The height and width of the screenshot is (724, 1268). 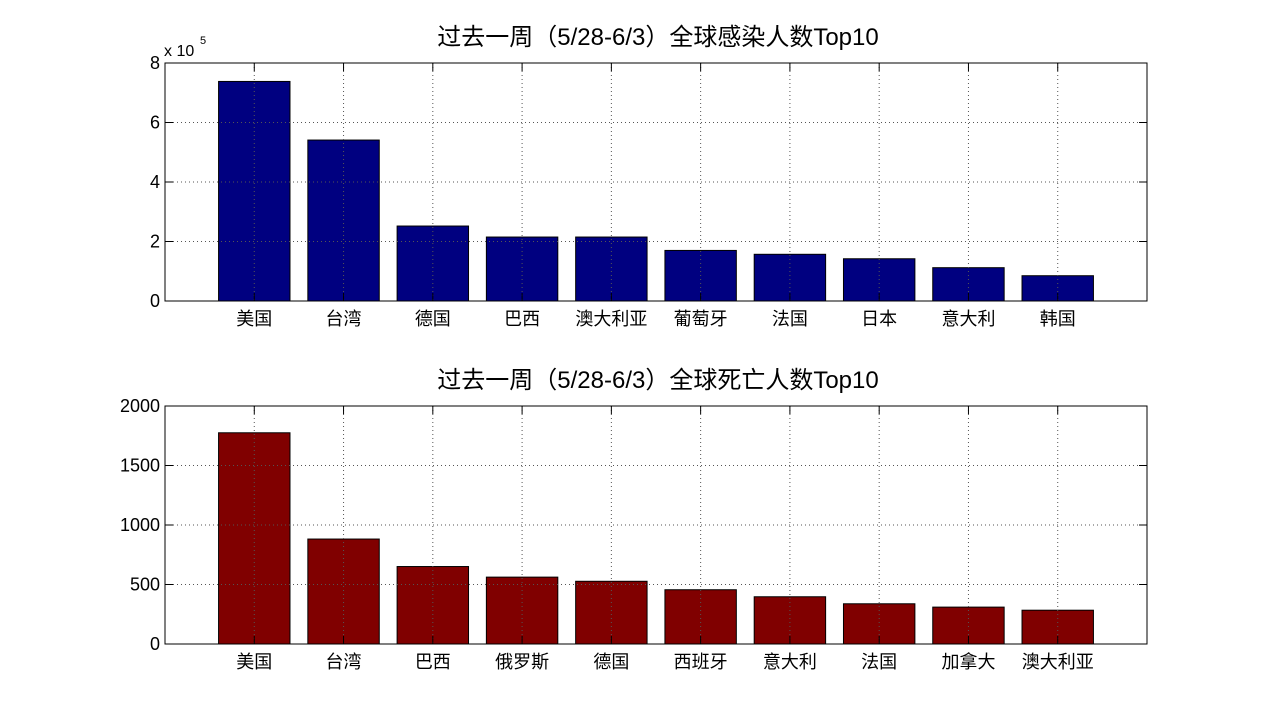 What do you see at coordinates (701, 662) in the screenshot?
I see `deaths-x-tick-label: 西班牙` at bounding box center [701, 662].